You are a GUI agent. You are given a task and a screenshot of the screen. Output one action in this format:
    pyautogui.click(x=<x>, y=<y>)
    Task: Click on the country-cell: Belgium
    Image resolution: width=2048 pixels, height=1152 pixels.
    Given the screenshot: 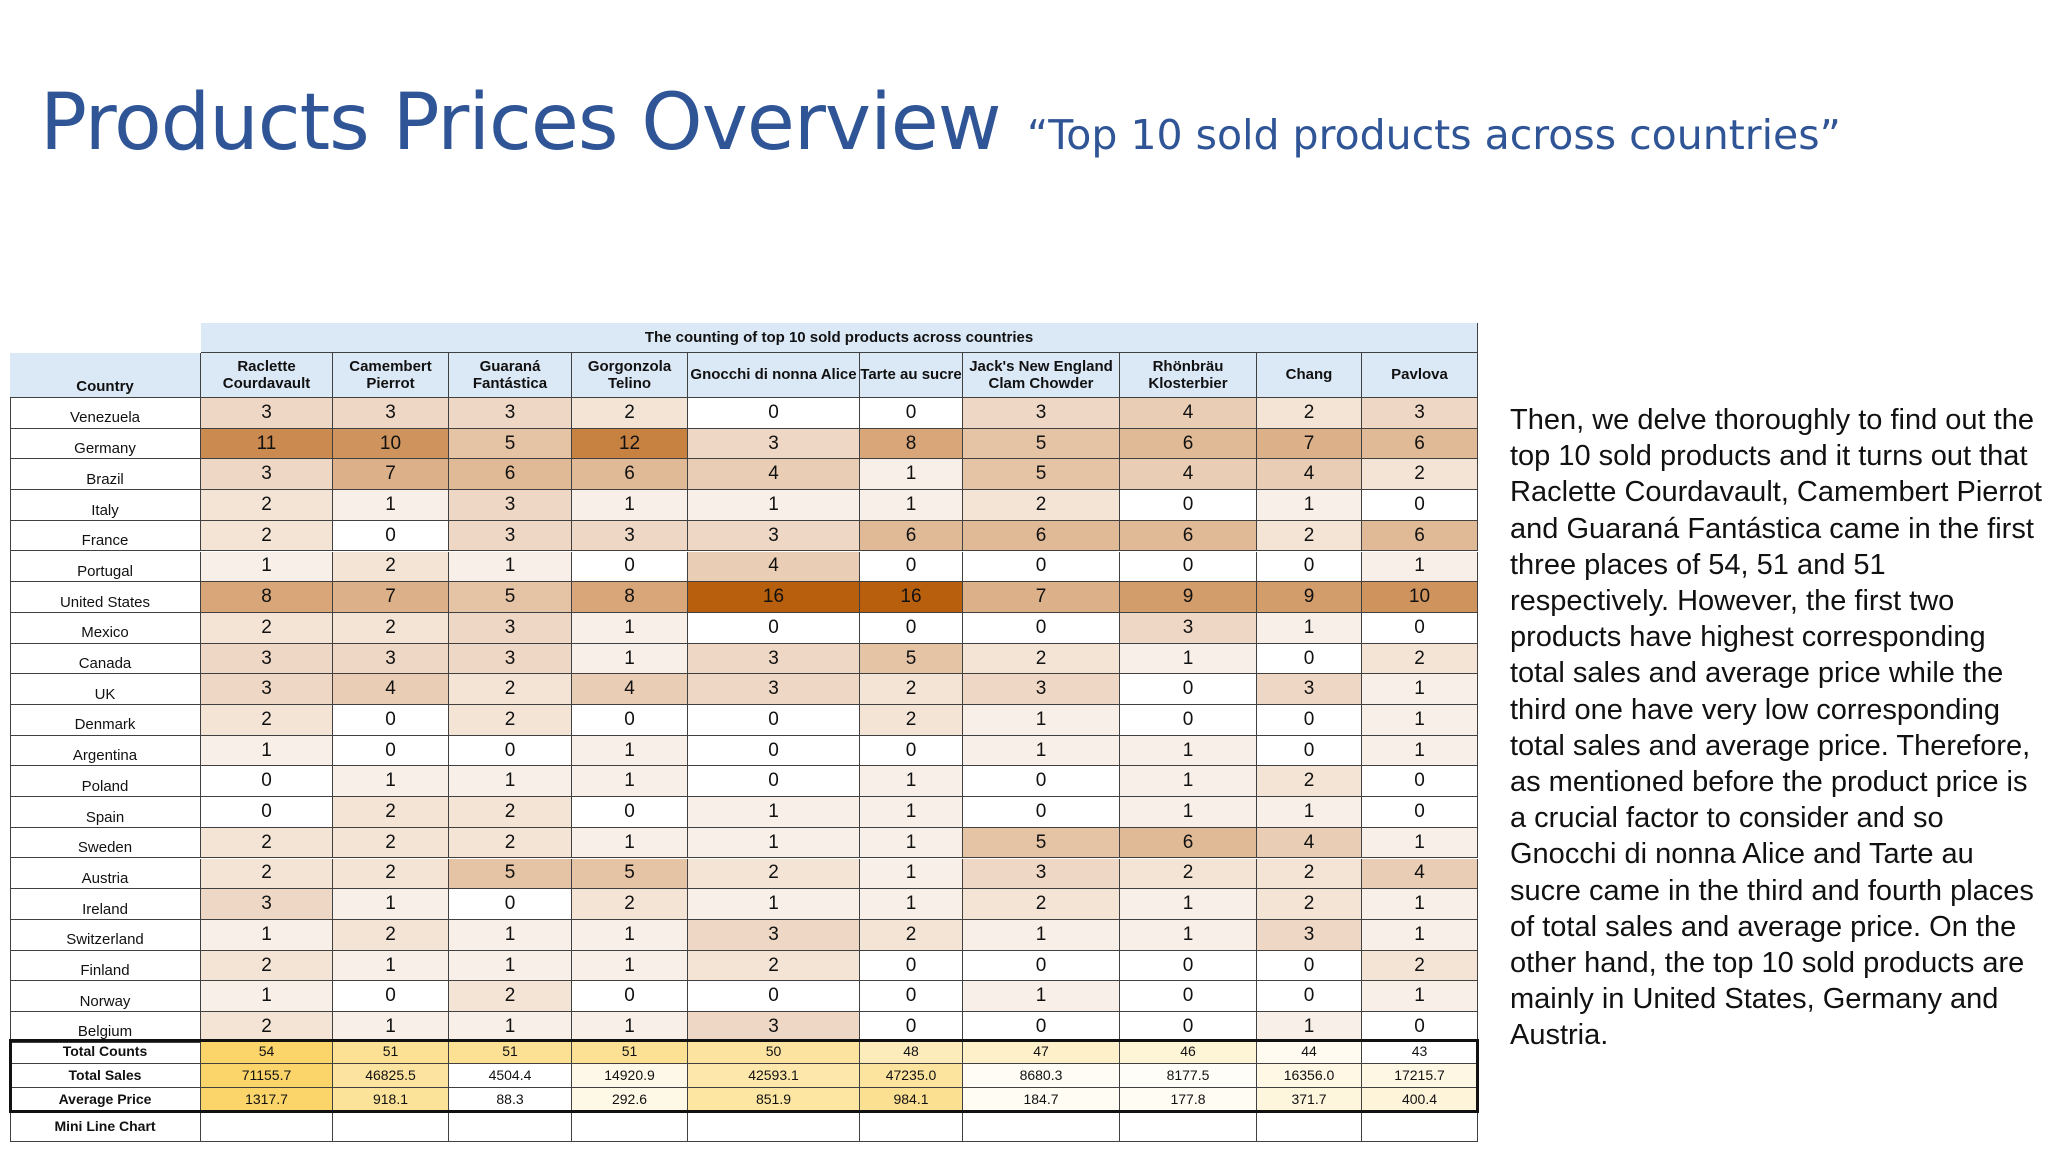 What is the action you would take?
    pyautogui.click(x=105, y=1027)
    